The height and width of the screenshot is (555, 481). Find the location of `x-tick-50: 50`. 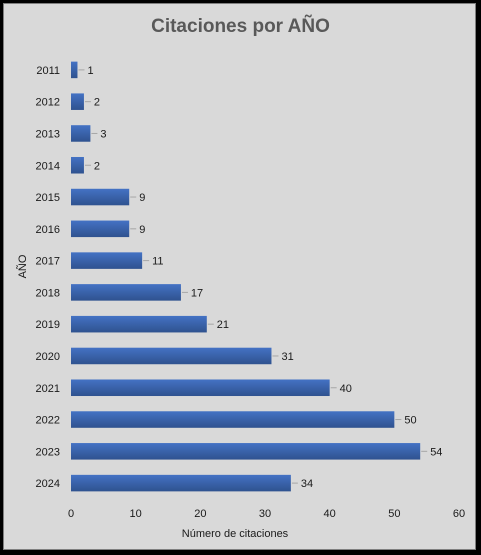

x-tick-50: 50 is located at coordinates (394, 514).